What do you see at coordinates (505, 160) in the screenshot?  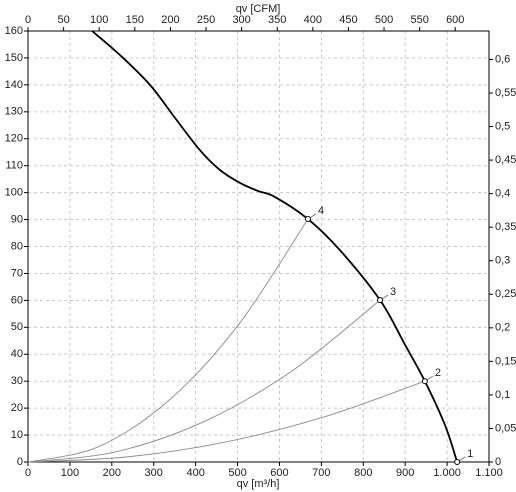 I see `y2-tick-label: 0,45` at bounding box center [505, 160].